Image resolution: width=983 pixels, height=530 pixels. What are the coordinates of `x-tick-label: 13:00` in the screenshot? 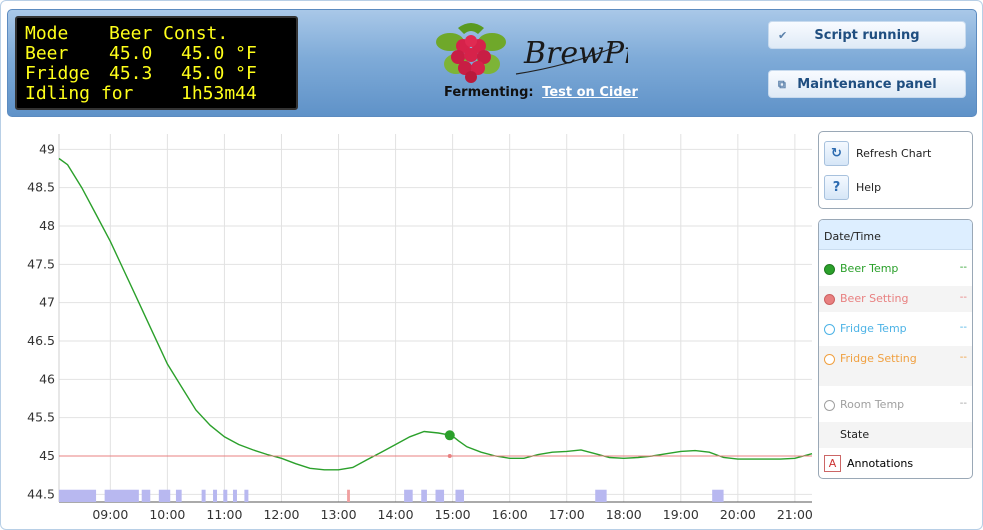 It's located at (339, 514).